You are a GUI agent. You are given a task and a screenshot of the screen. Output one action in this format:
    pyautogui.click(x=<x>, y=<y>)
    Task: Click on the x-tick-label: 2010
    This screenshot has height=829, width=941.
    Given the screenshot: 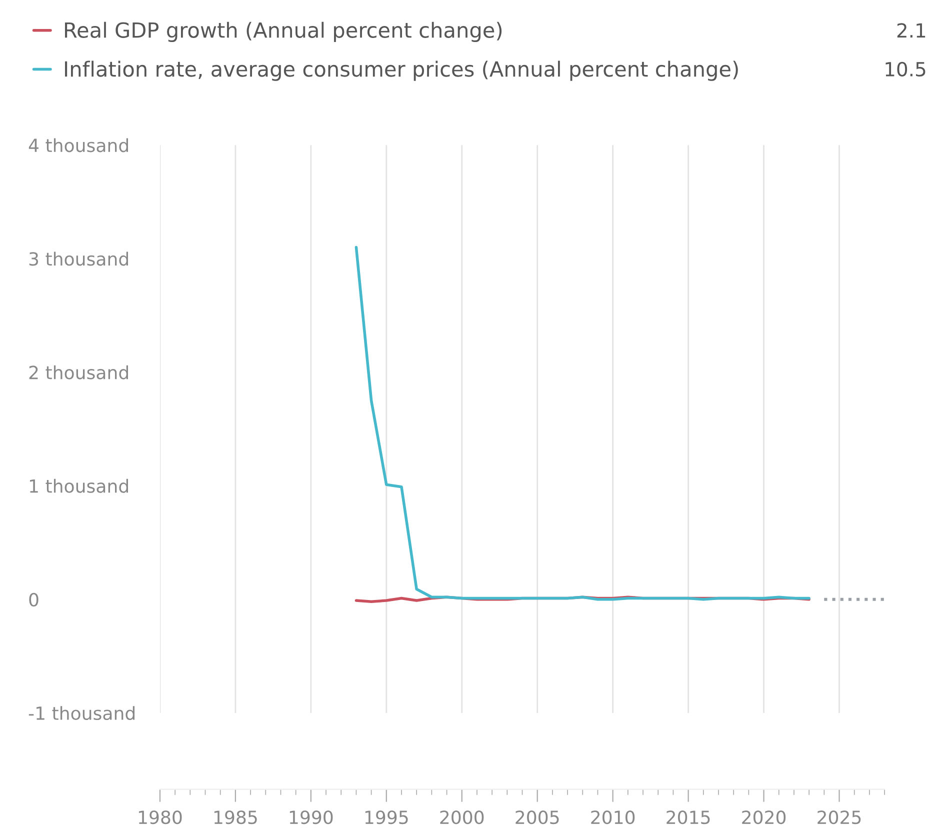 What is the action you would take?
    pyautogui.click(x=613, y=817)
    